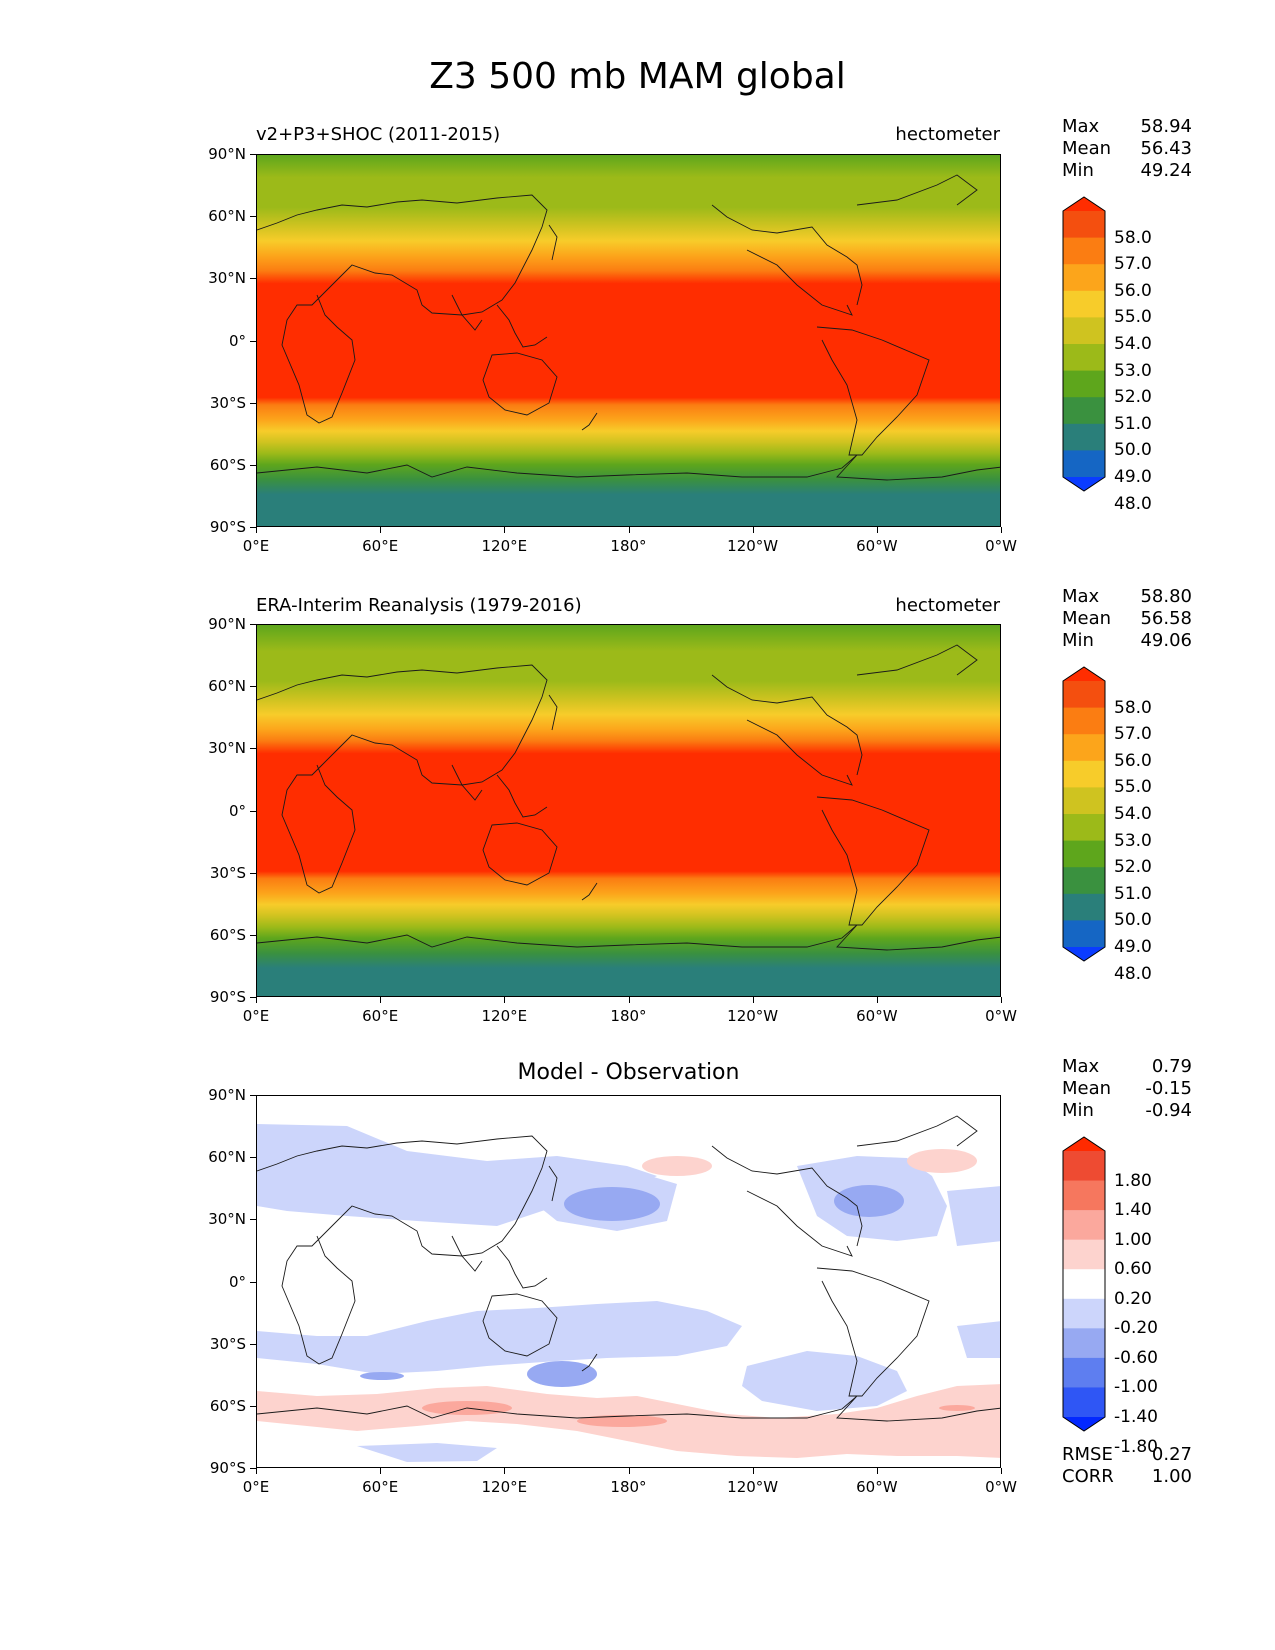  I want to click on stat-label: RMSE, so click(1087, 1454).